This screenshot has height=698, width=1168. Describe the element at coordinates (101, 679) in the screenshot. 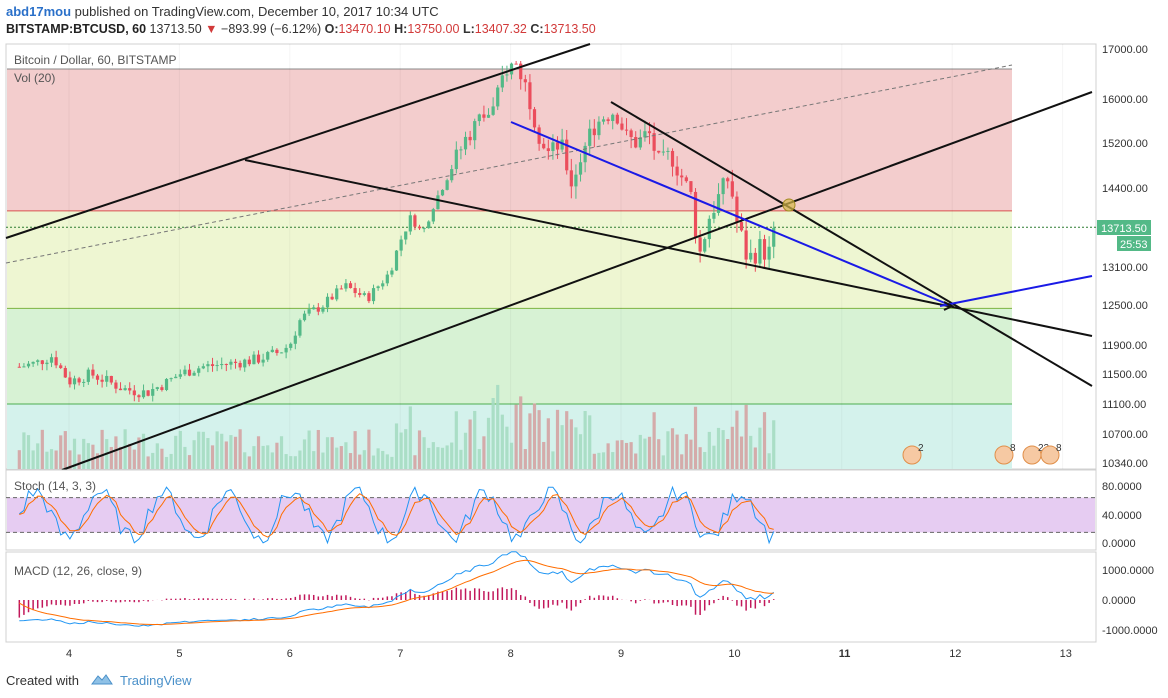

I see `tradingview-logo-icon` at that location.